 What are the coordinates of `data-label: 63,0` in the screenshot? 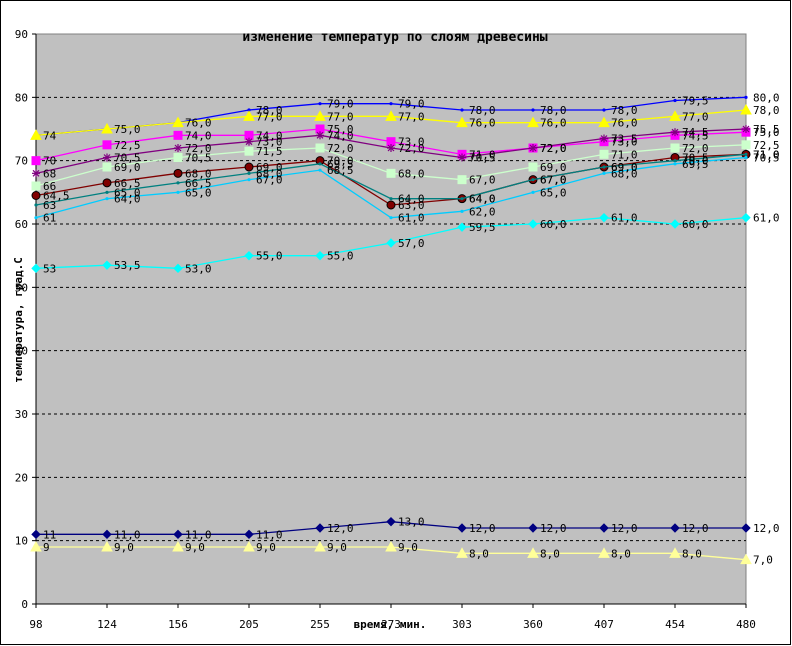 It's located at (411, 205).